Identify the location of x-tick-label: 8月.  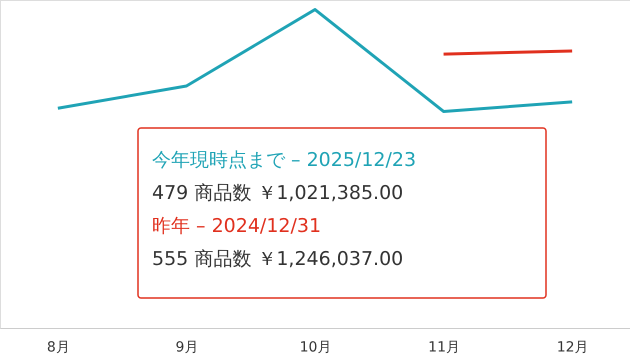
(58, 347).